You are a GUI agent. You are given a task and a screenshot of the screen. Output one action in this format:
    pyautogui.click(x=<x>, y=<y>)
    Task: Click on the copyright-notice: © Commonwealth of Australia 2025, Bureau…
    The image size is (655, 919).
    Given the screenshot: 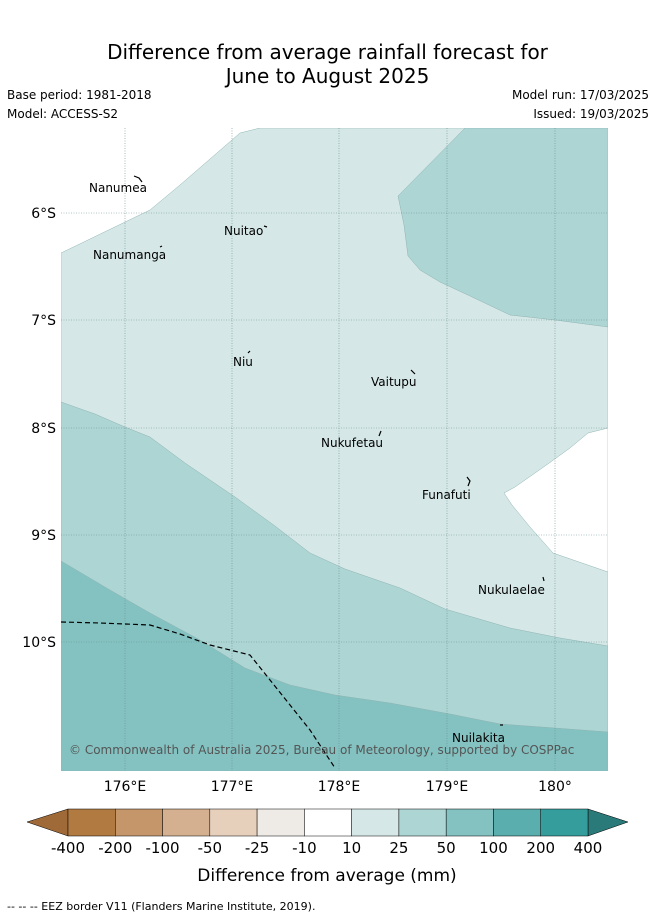 What is the action you would take?
    pyautogui.click(x=321, y=750)
    